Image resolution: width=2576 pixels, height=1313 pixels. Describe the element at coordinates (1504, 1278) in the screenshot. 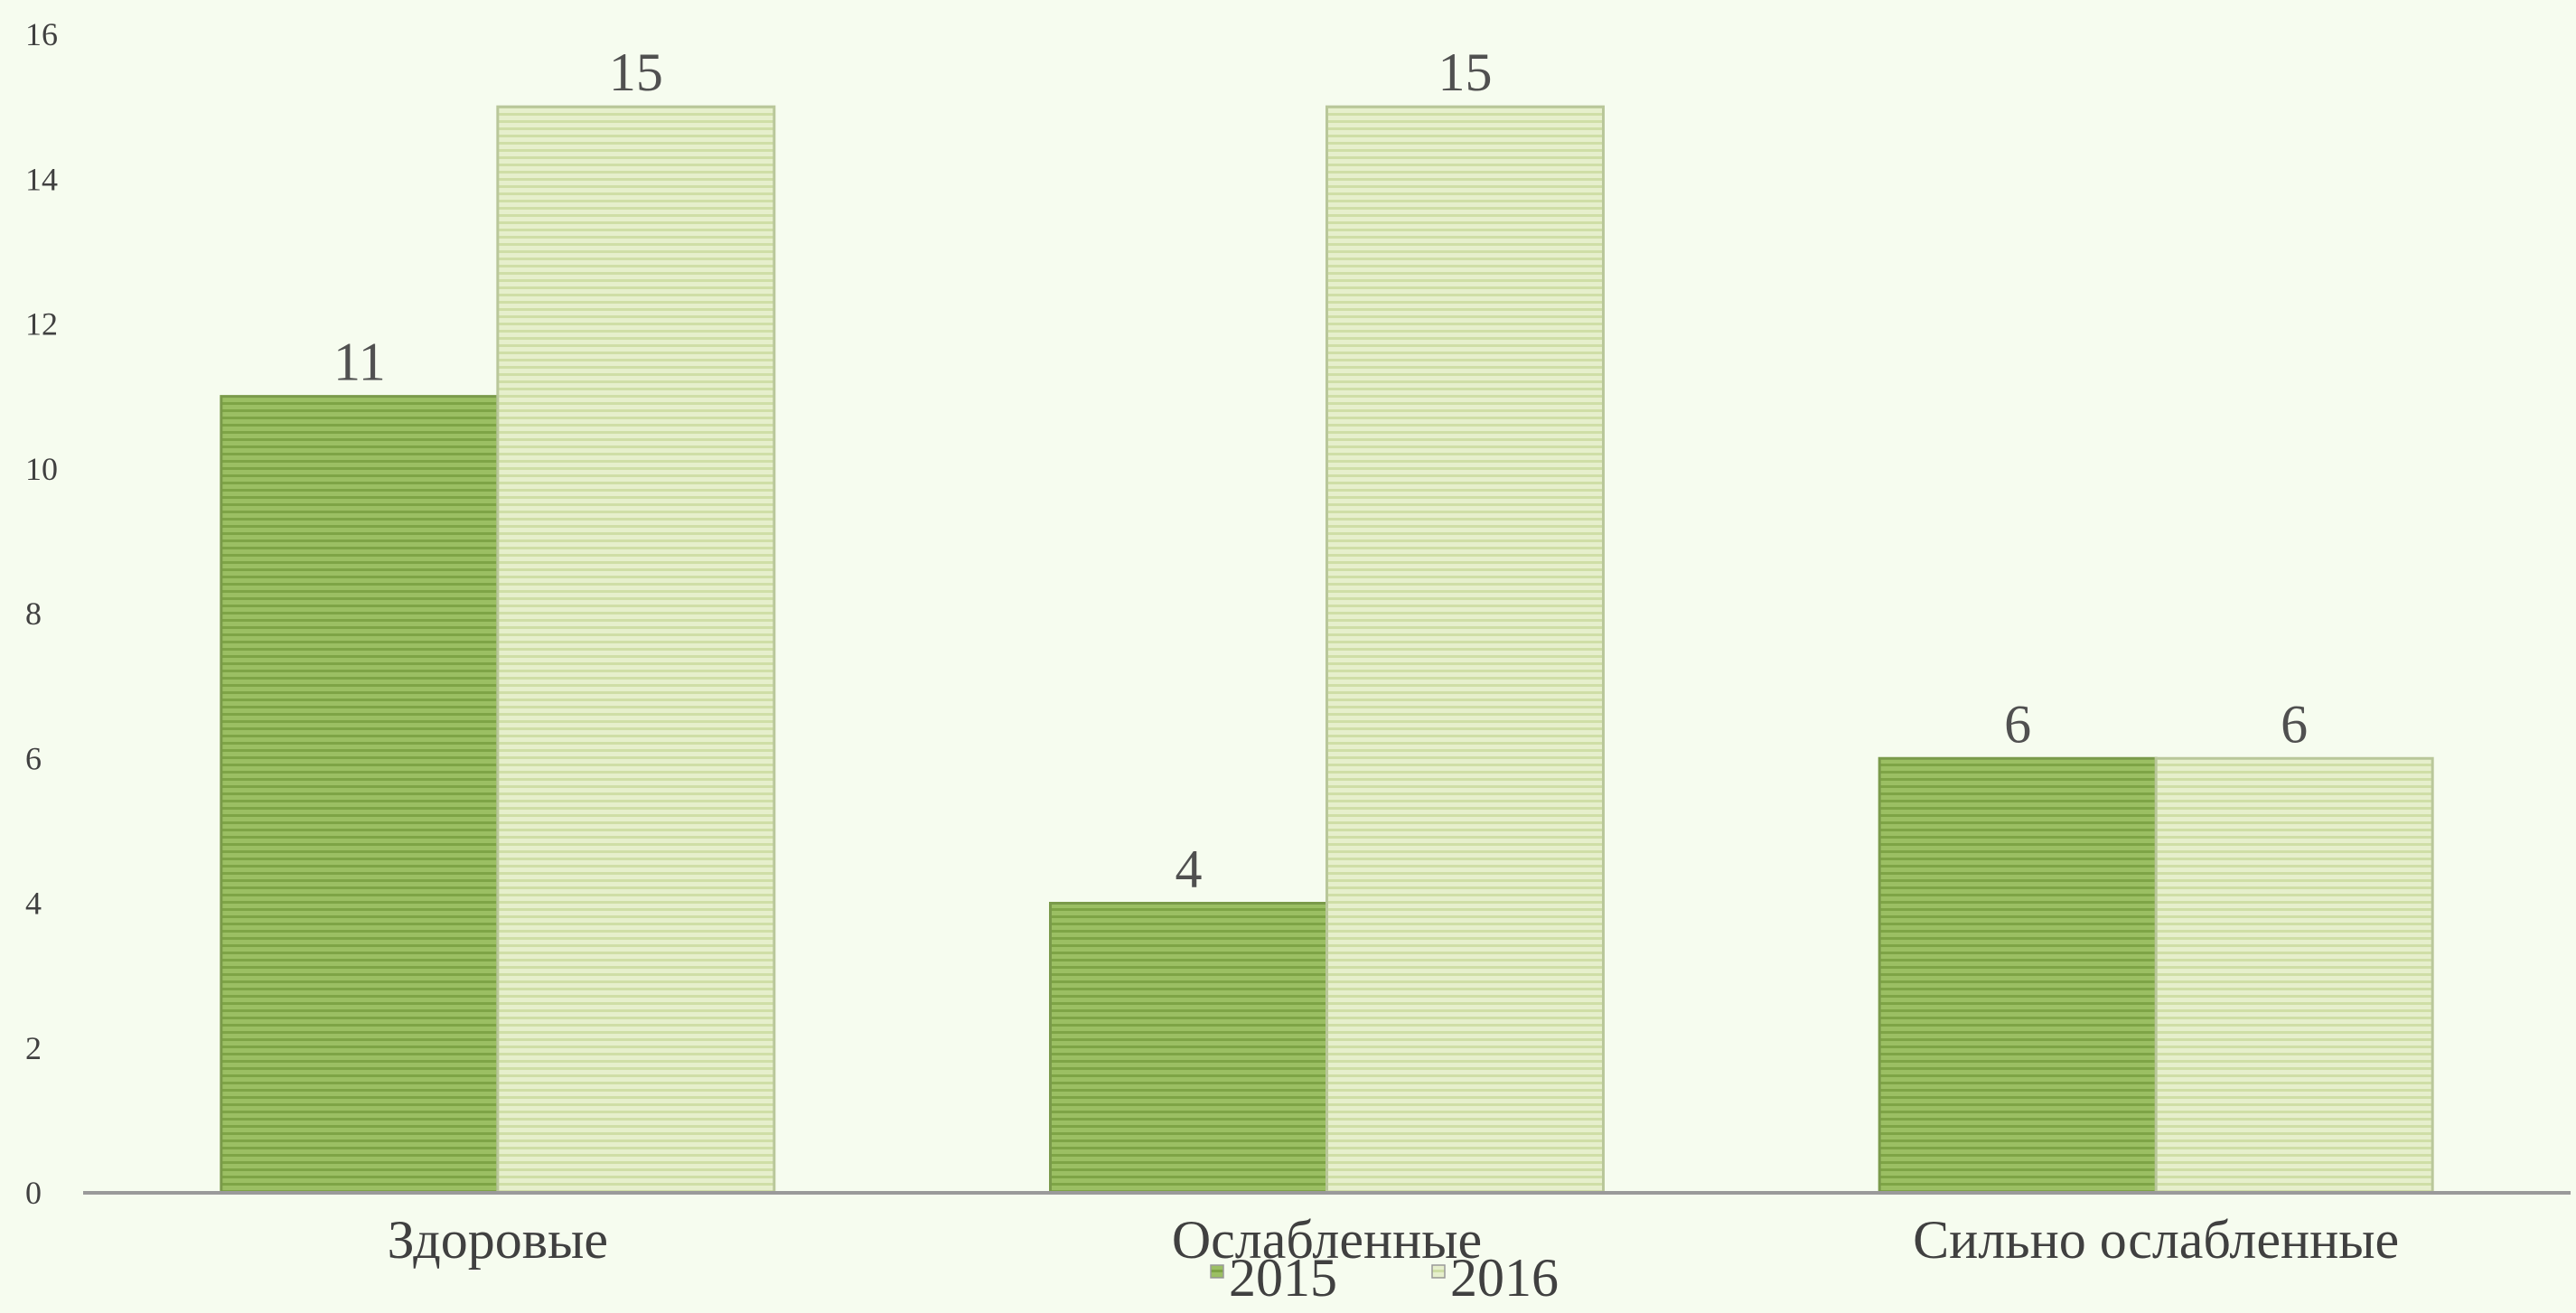

I see `legend-entry-2016: 2016` at that location.